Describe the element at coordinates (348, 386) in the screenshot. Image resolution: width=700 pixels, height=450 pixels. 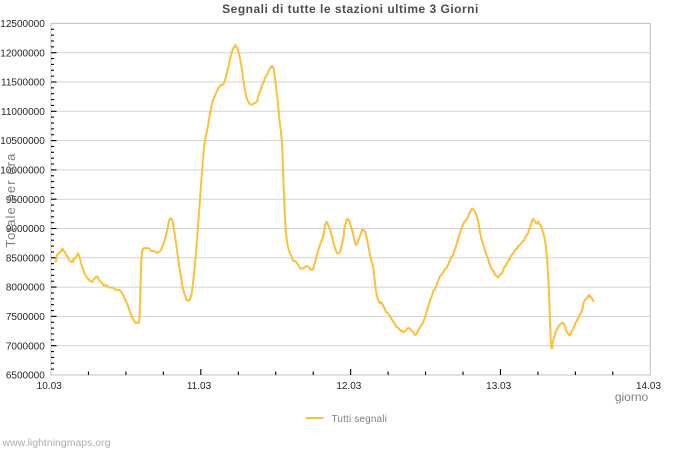
I see `svg-text: 12.03` at that location.